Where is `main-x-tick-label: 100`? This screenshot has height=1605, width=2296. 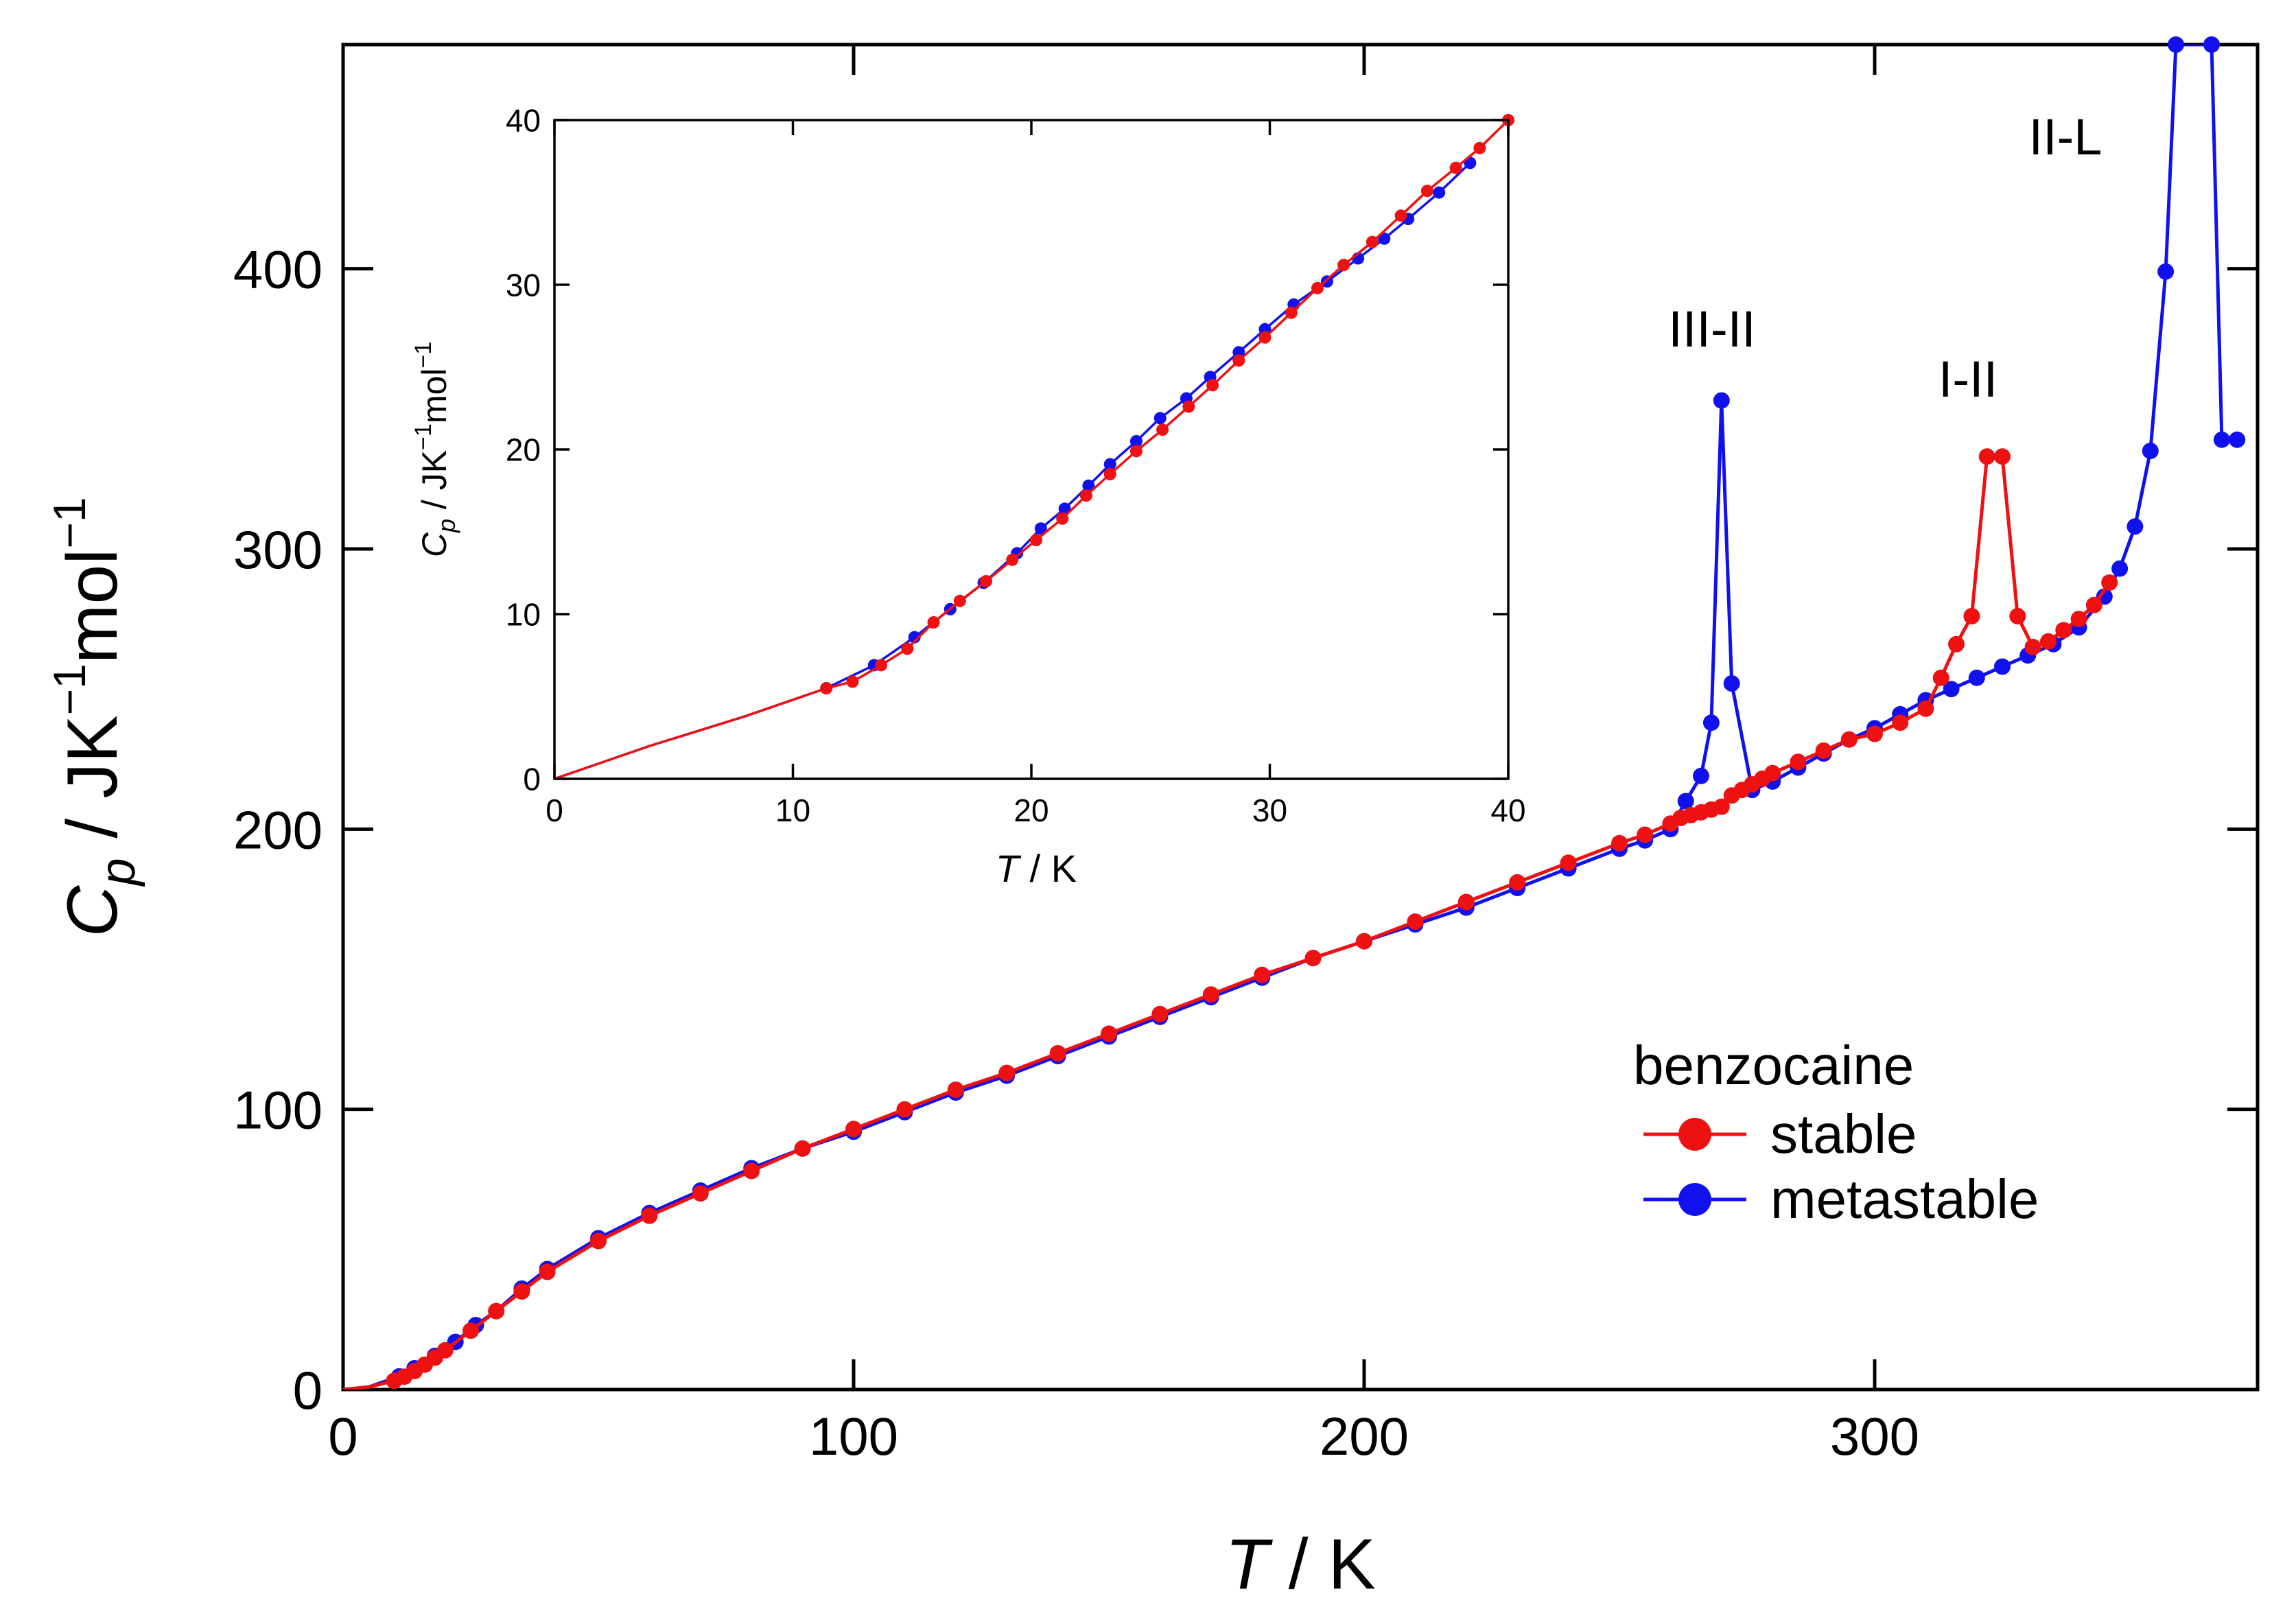
main-x-tick-label: 100 is located at coordinates (853, 1436).